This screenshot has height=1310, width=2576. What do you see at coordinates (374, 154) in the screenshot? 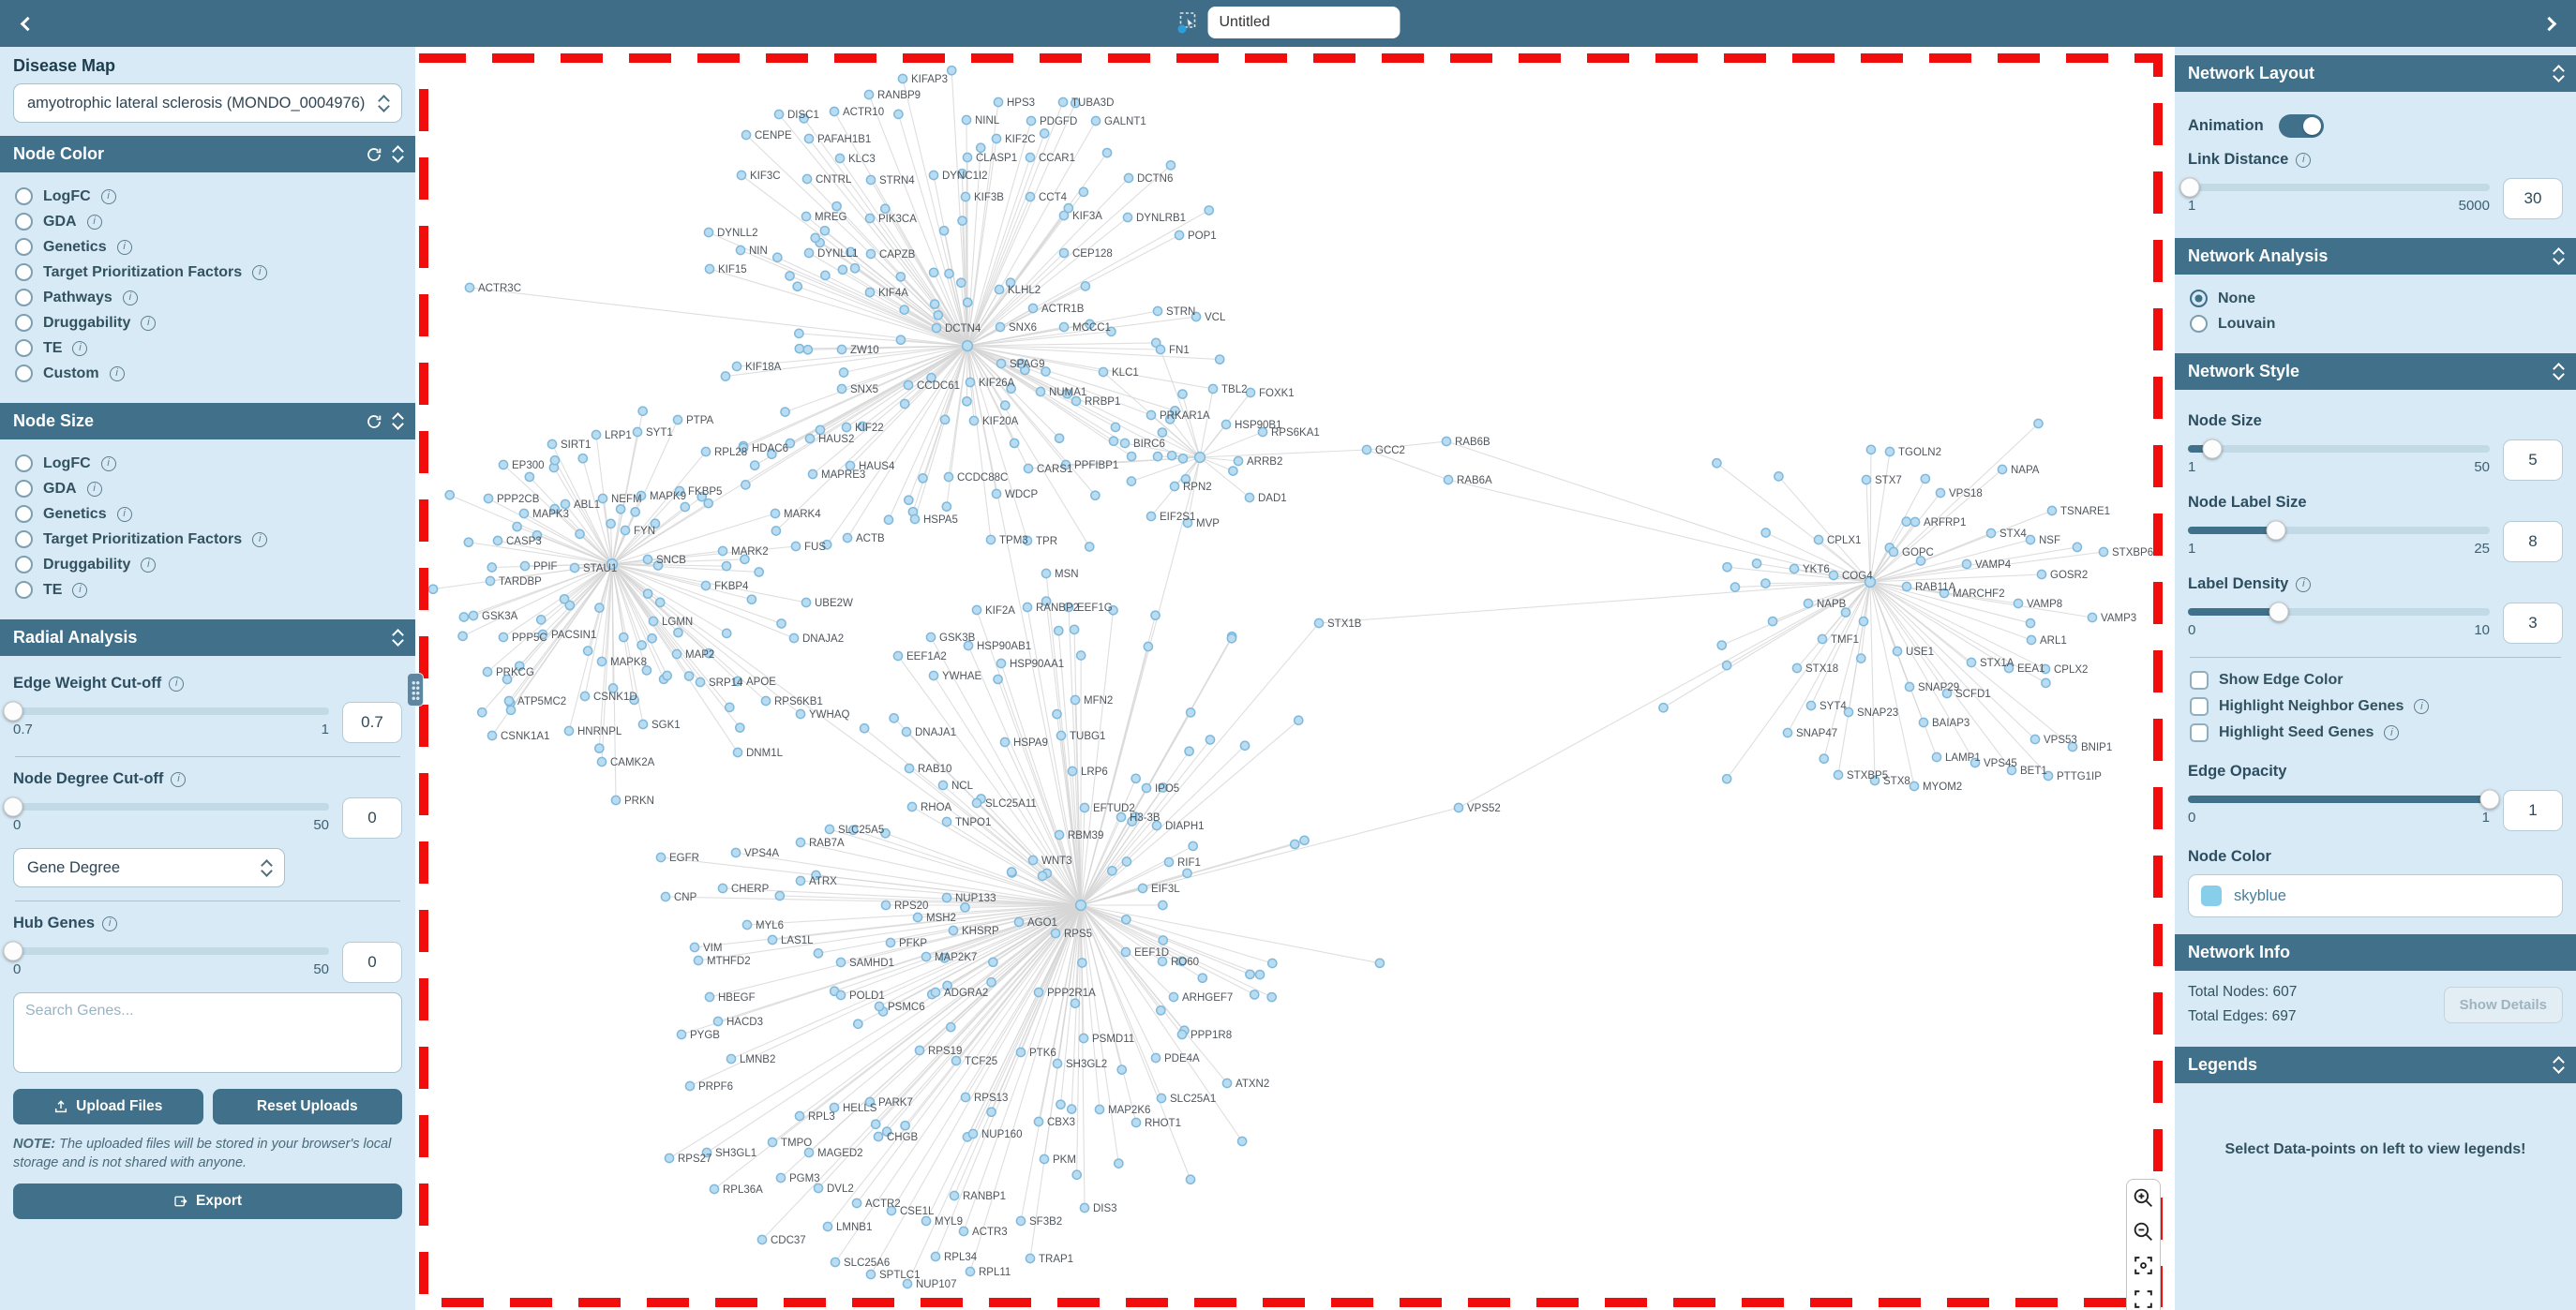
I see `refresh-icon` at bounding box center [374, 154].